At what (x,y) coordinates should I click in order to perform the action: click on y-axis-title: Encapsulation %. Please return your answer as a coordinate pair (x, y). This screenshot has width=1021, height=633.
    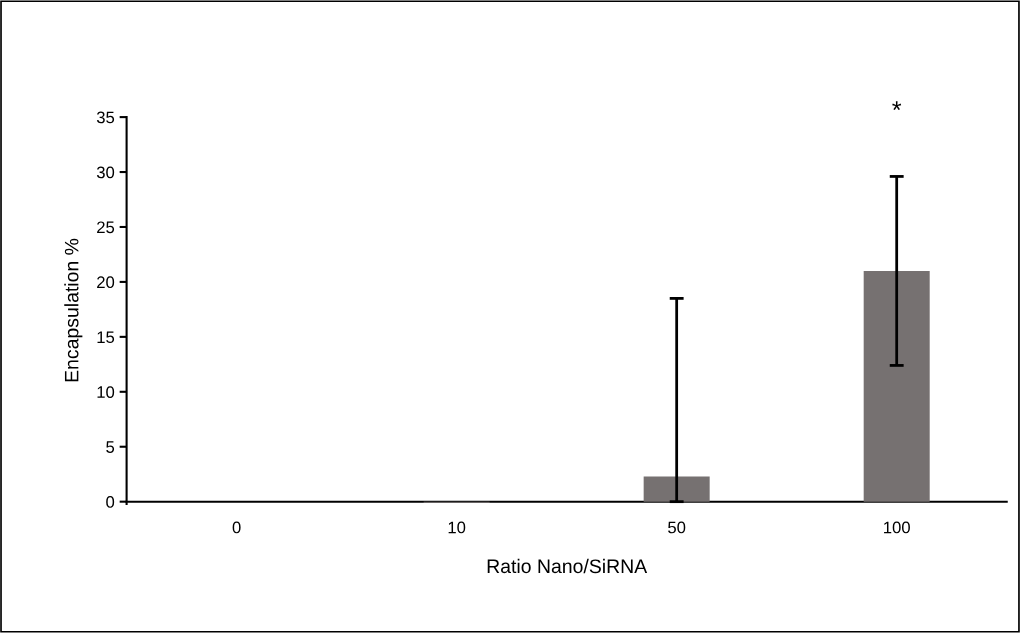
    Looking at the image, I should click on (73, 310).